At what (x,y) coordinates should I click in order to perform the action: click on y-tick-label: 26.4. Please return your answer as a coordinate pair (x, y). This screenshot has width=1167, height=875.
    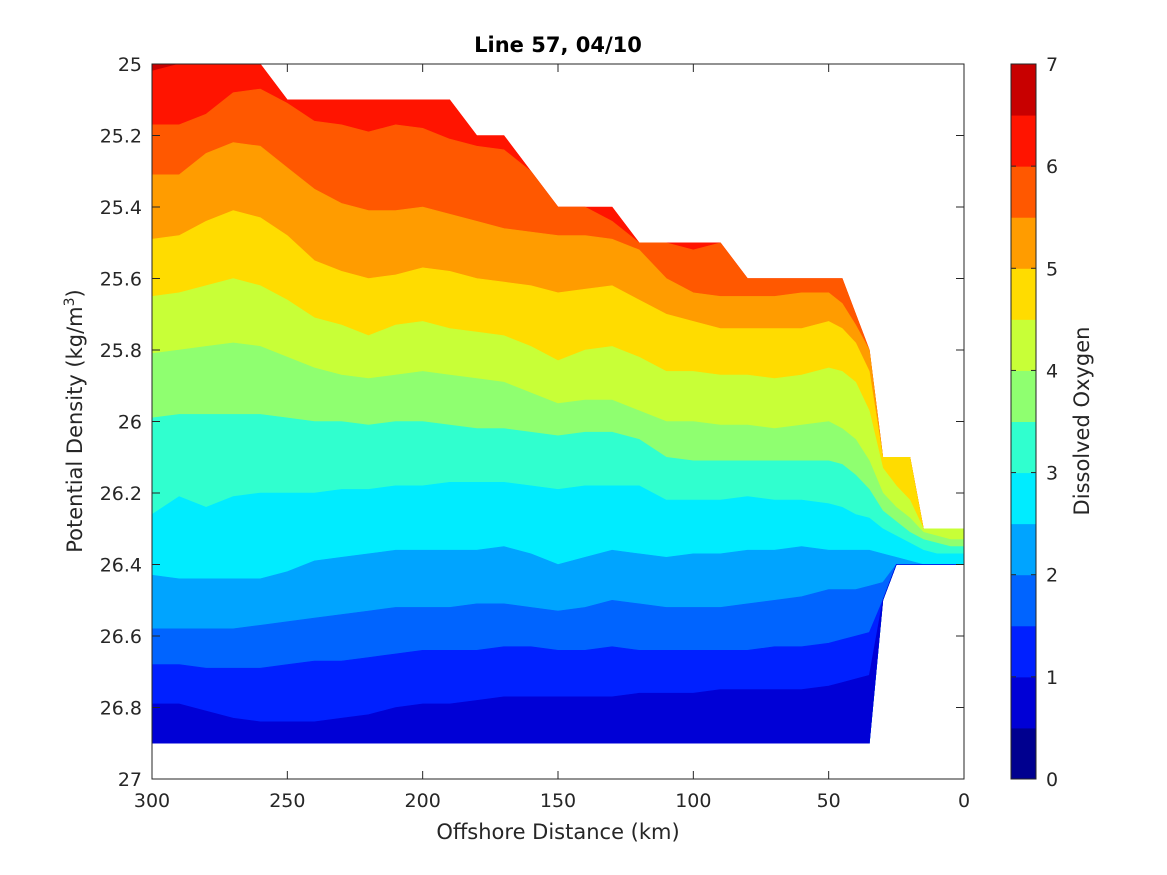
    Looking at the image, I should click on (121, 566).